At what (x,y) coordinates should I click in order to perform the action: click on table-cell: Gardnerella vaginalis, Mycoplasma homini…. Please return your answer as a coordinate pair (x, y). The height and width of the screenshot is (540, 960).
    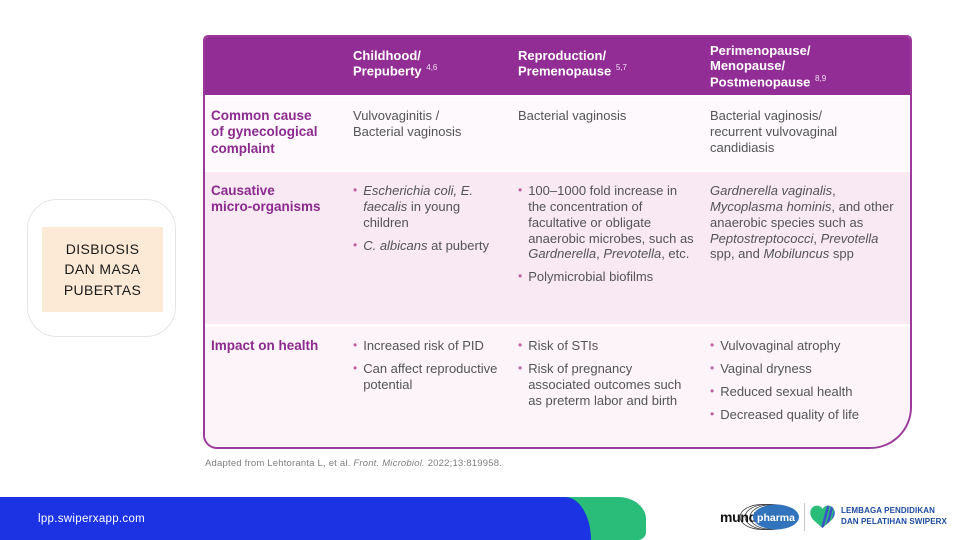
    Looking at the image, I should click on (802, 222).